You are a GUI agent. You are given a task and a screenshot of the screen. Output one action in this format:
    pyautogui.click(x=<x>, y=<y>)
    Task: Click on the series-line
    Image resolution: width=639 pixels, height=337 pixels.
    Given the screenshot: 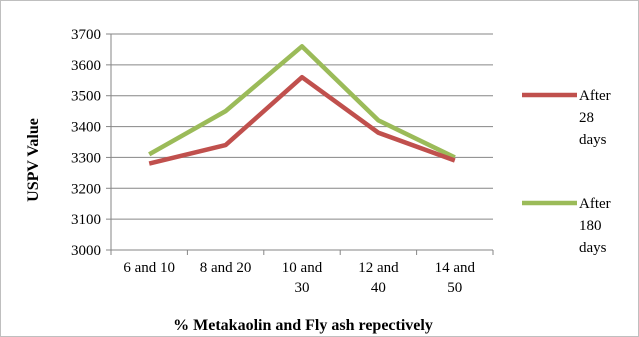 What is the action you would take?
    pyautogui.click(x=302, y=120)
    